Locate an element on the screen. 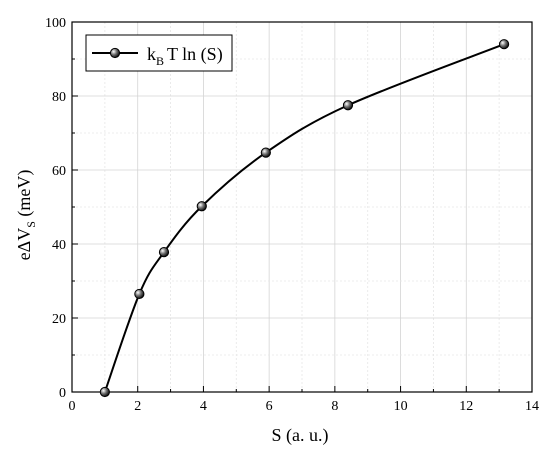 The image size is (550, 450). y-tick-label: 60 is located at coordinates (59, 171).